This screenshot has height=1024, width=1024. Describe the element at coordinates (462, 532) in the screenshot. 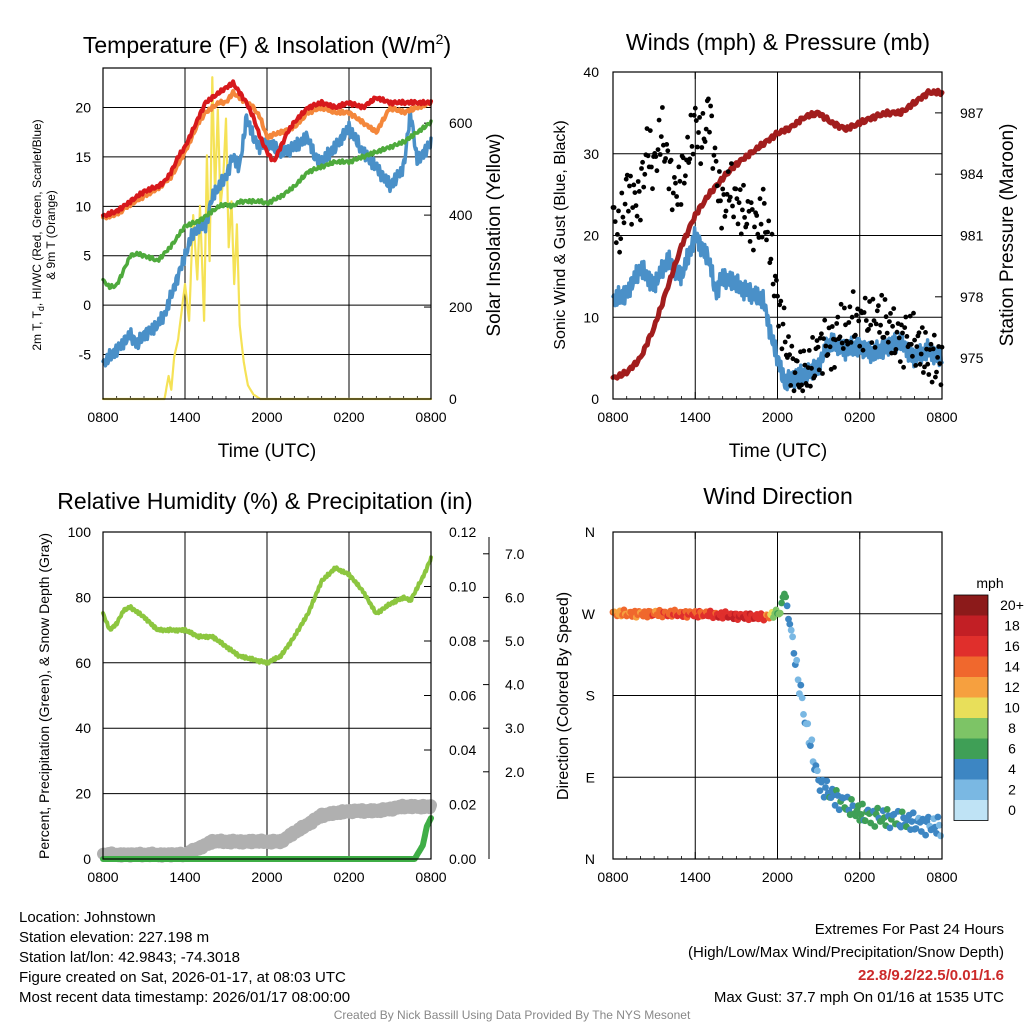

I see `rh-precip-tick-label: 0.12` at that location.